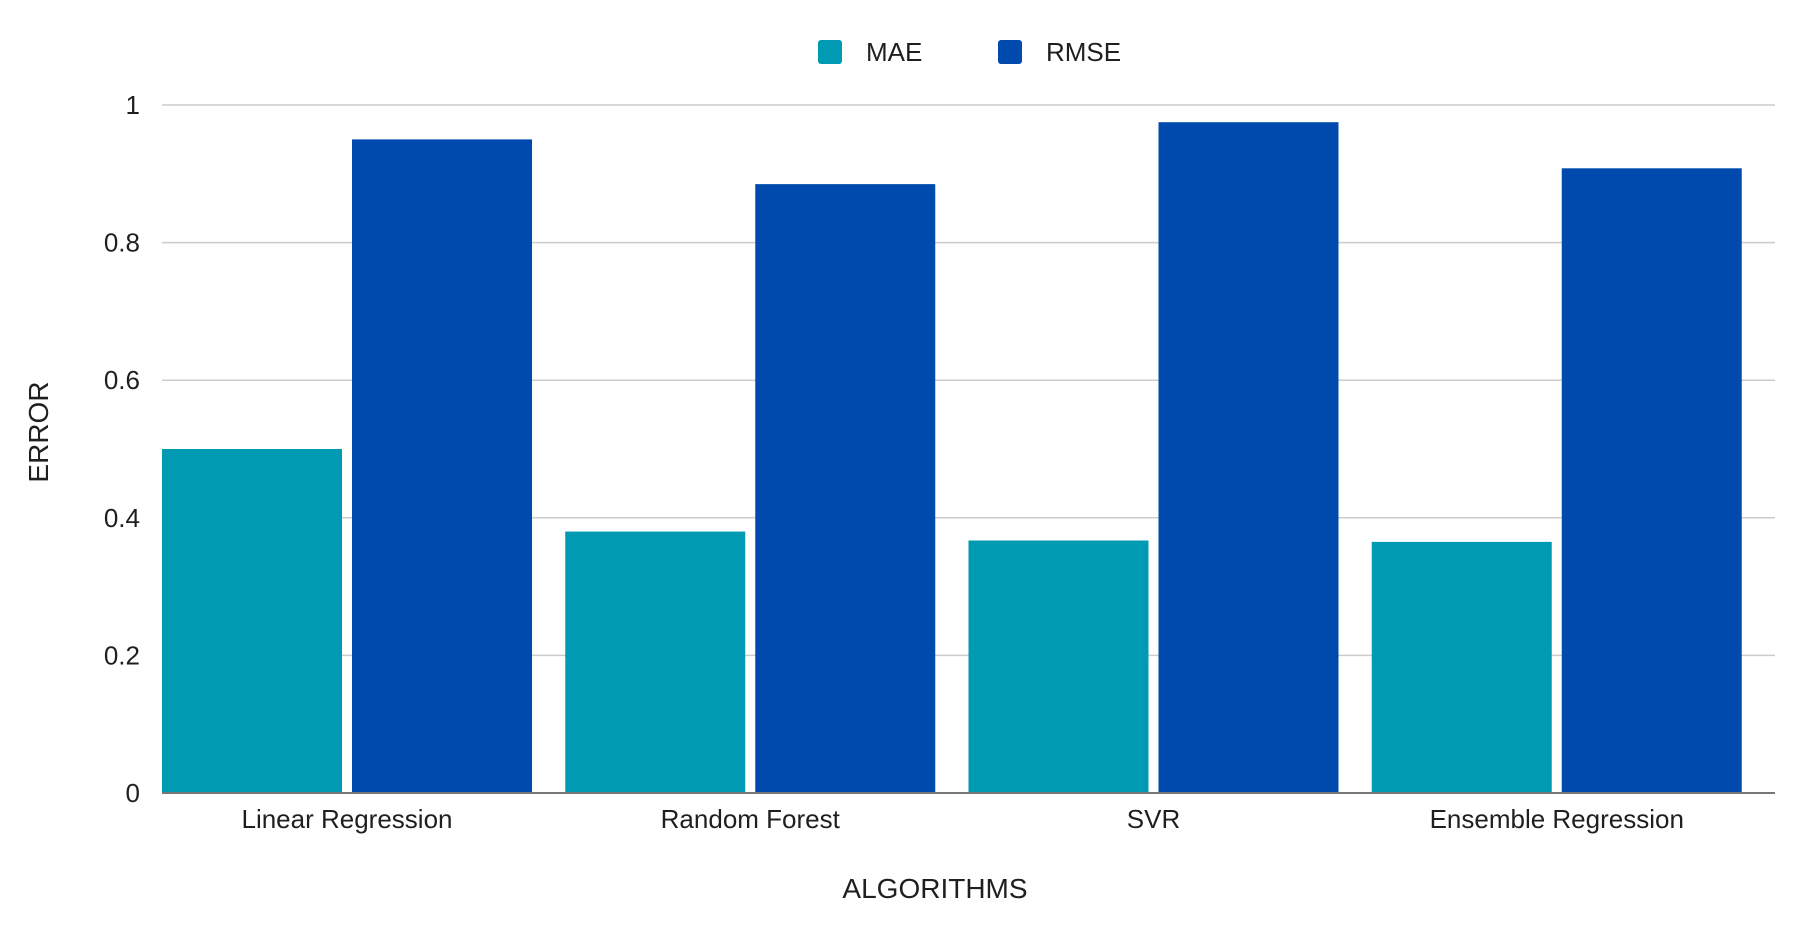 The height and width of the screenshot is (935, 1803). I want to click on y-tick-label: 0.4, so click(122, 518).